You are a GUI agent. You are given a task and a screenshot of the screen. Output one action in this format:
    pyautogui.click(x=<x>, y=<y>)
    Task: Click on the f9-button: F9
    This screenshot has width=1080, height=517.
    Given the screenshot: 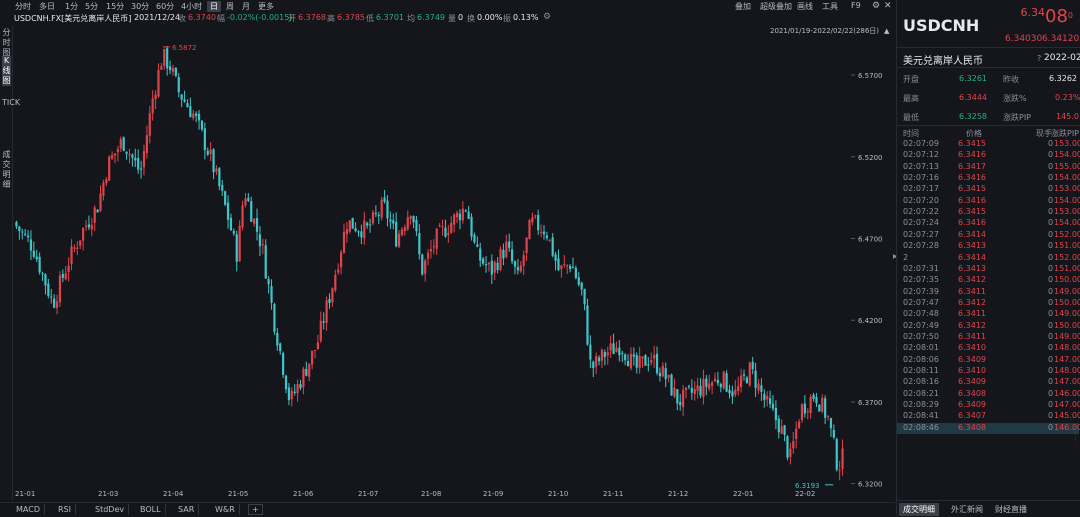 What is the action you would take?
    pyautogui.click(x=856, y=5)
    